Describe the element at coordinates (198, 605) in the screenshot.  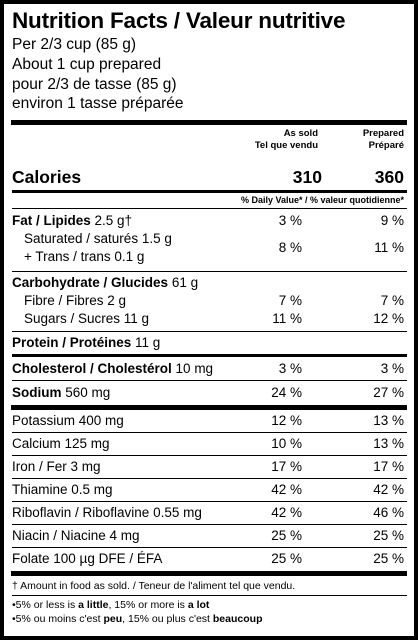
I see `footnote-bold: a lot` at that location.